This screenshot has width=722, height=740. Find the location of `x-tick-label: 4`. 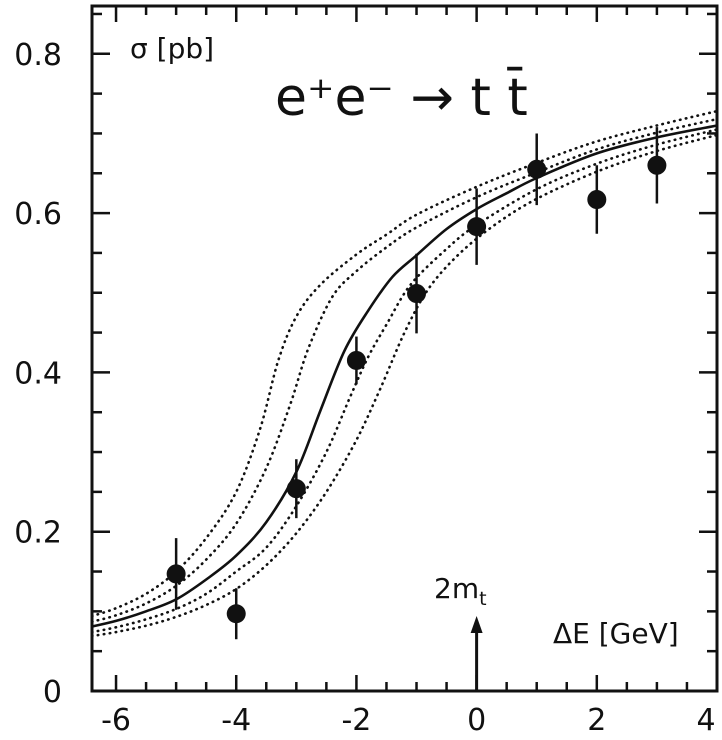

x-tick-label: 4 is located at coordinates (705, 720).